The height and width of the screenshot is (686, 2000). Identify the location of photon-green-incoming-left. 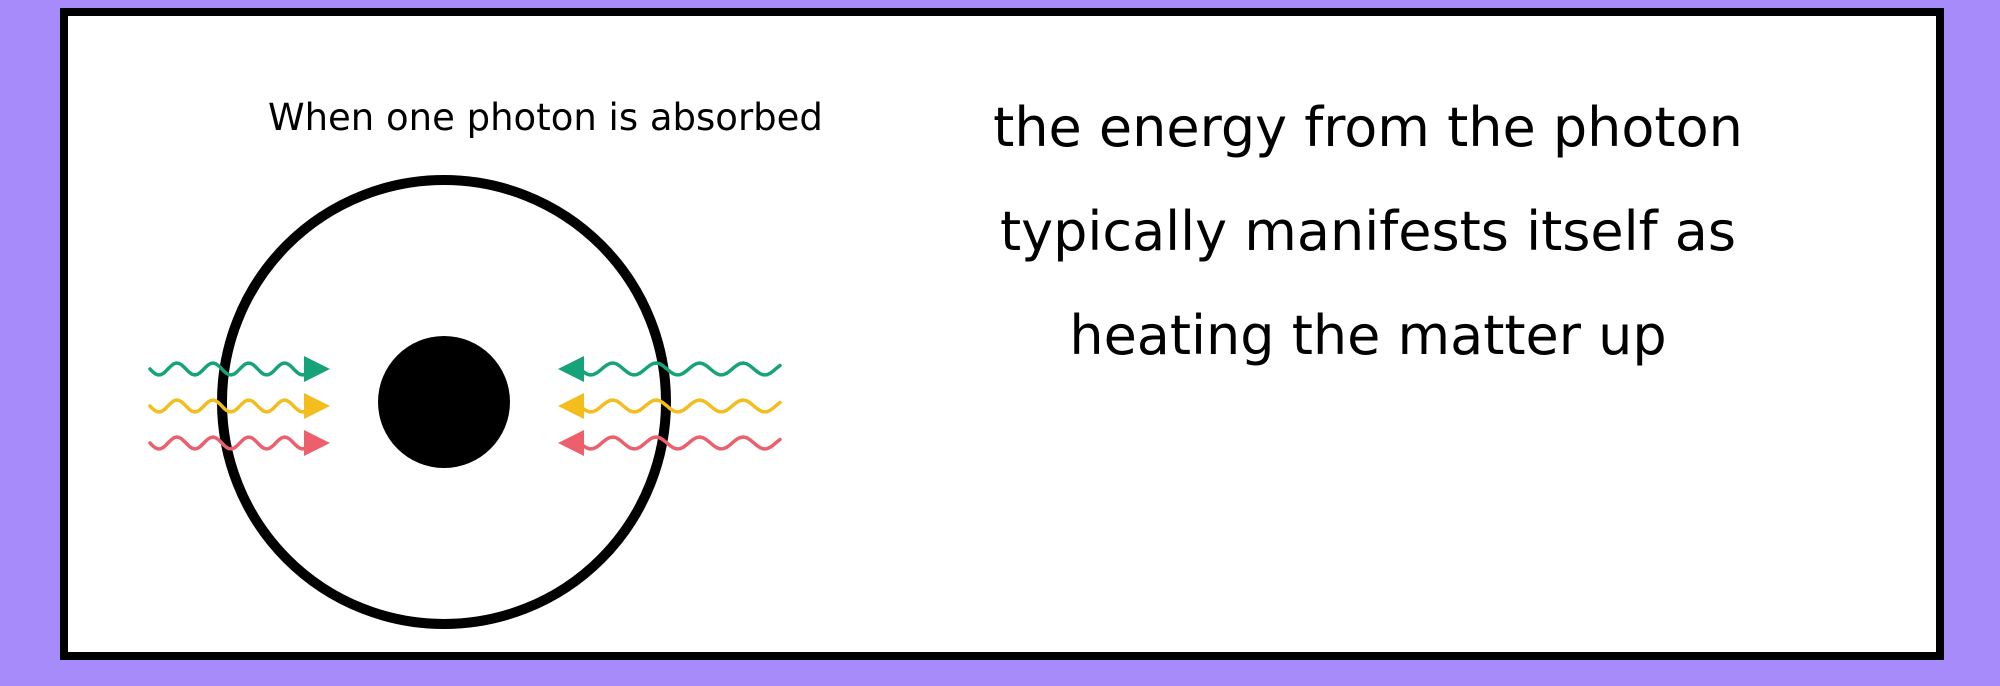
(239, 369).